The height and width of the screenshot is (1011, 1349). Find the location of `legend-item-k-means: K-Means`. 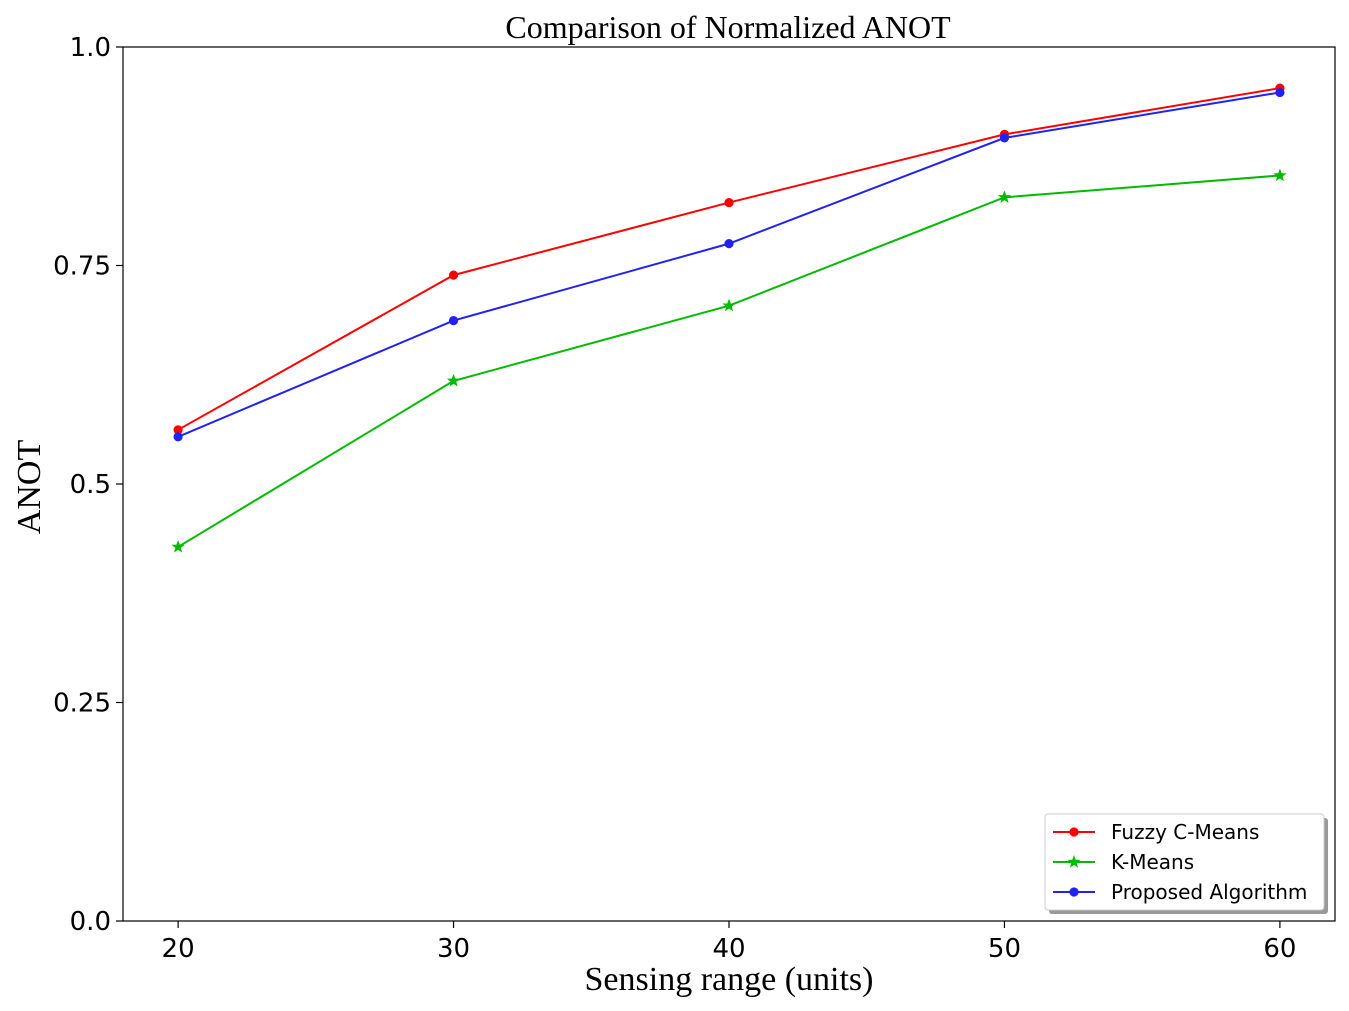

legend-item-k-means: K-Means is located at coordinates (1123, 862).